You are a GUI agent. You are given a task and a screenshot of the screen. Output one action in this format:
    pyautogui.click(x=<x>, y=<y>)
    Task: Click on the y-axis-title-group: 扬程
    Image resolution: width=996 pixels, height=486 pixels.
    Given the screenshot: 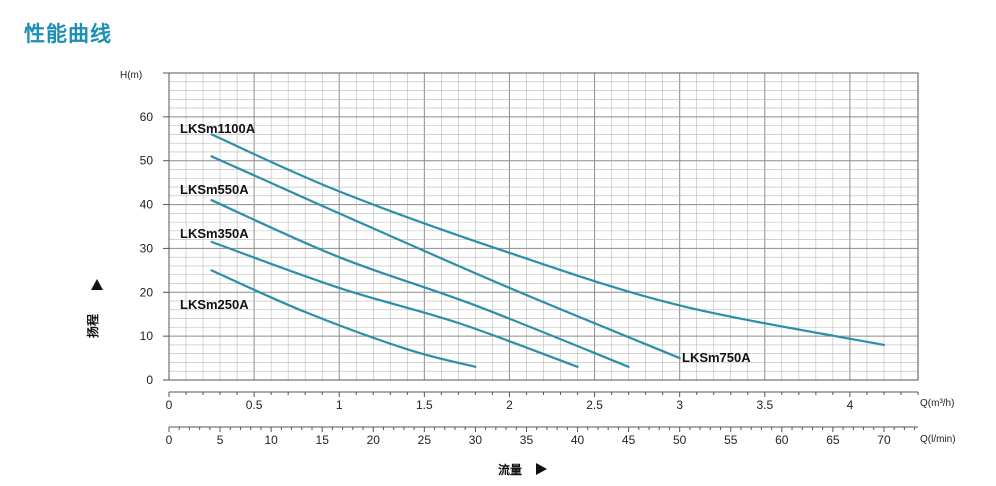 What is the action you would take?
    pyautogui.click(x=92, y=326)
    